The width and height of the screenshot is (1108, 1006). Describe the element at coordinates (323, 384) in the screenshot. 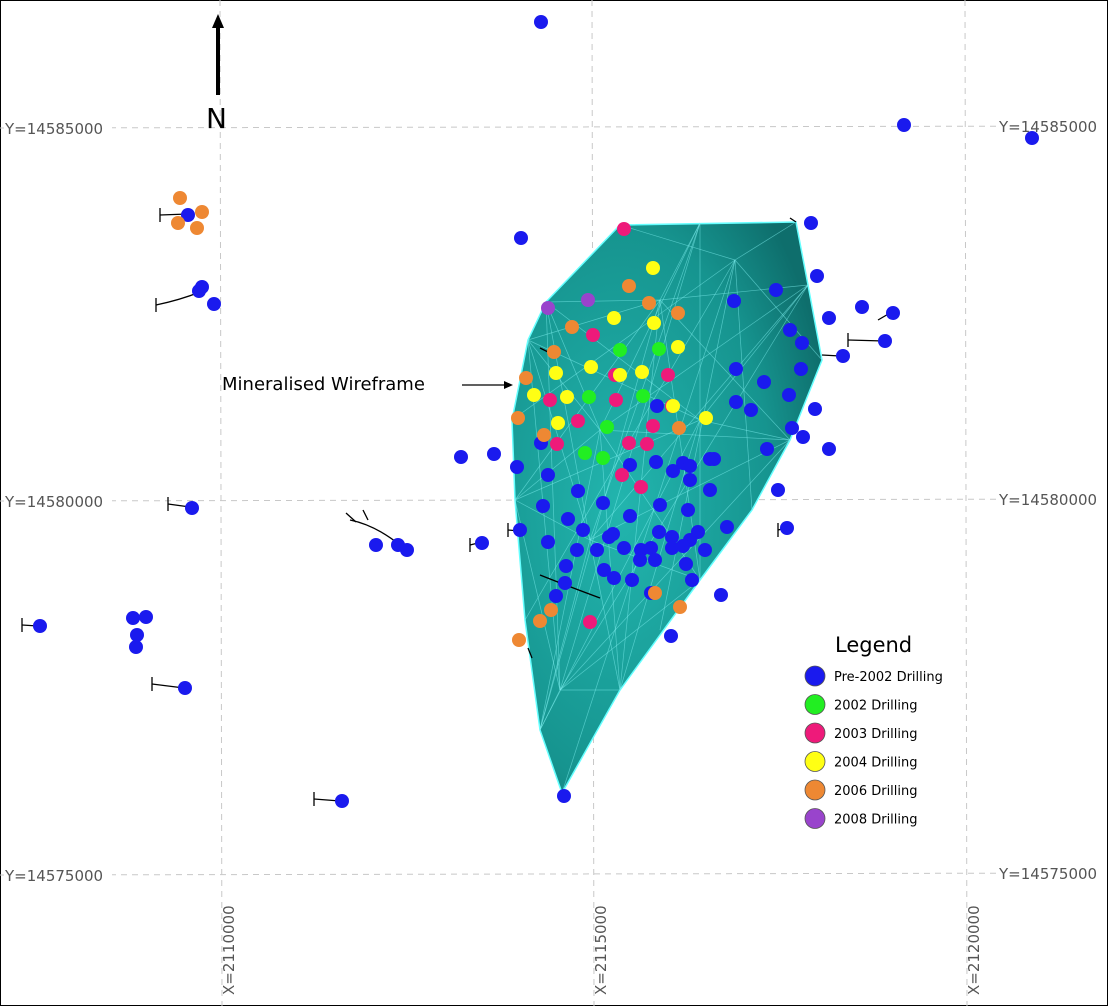

I see `wireframe-callout-label: Mineralised Wireframe` at that location.